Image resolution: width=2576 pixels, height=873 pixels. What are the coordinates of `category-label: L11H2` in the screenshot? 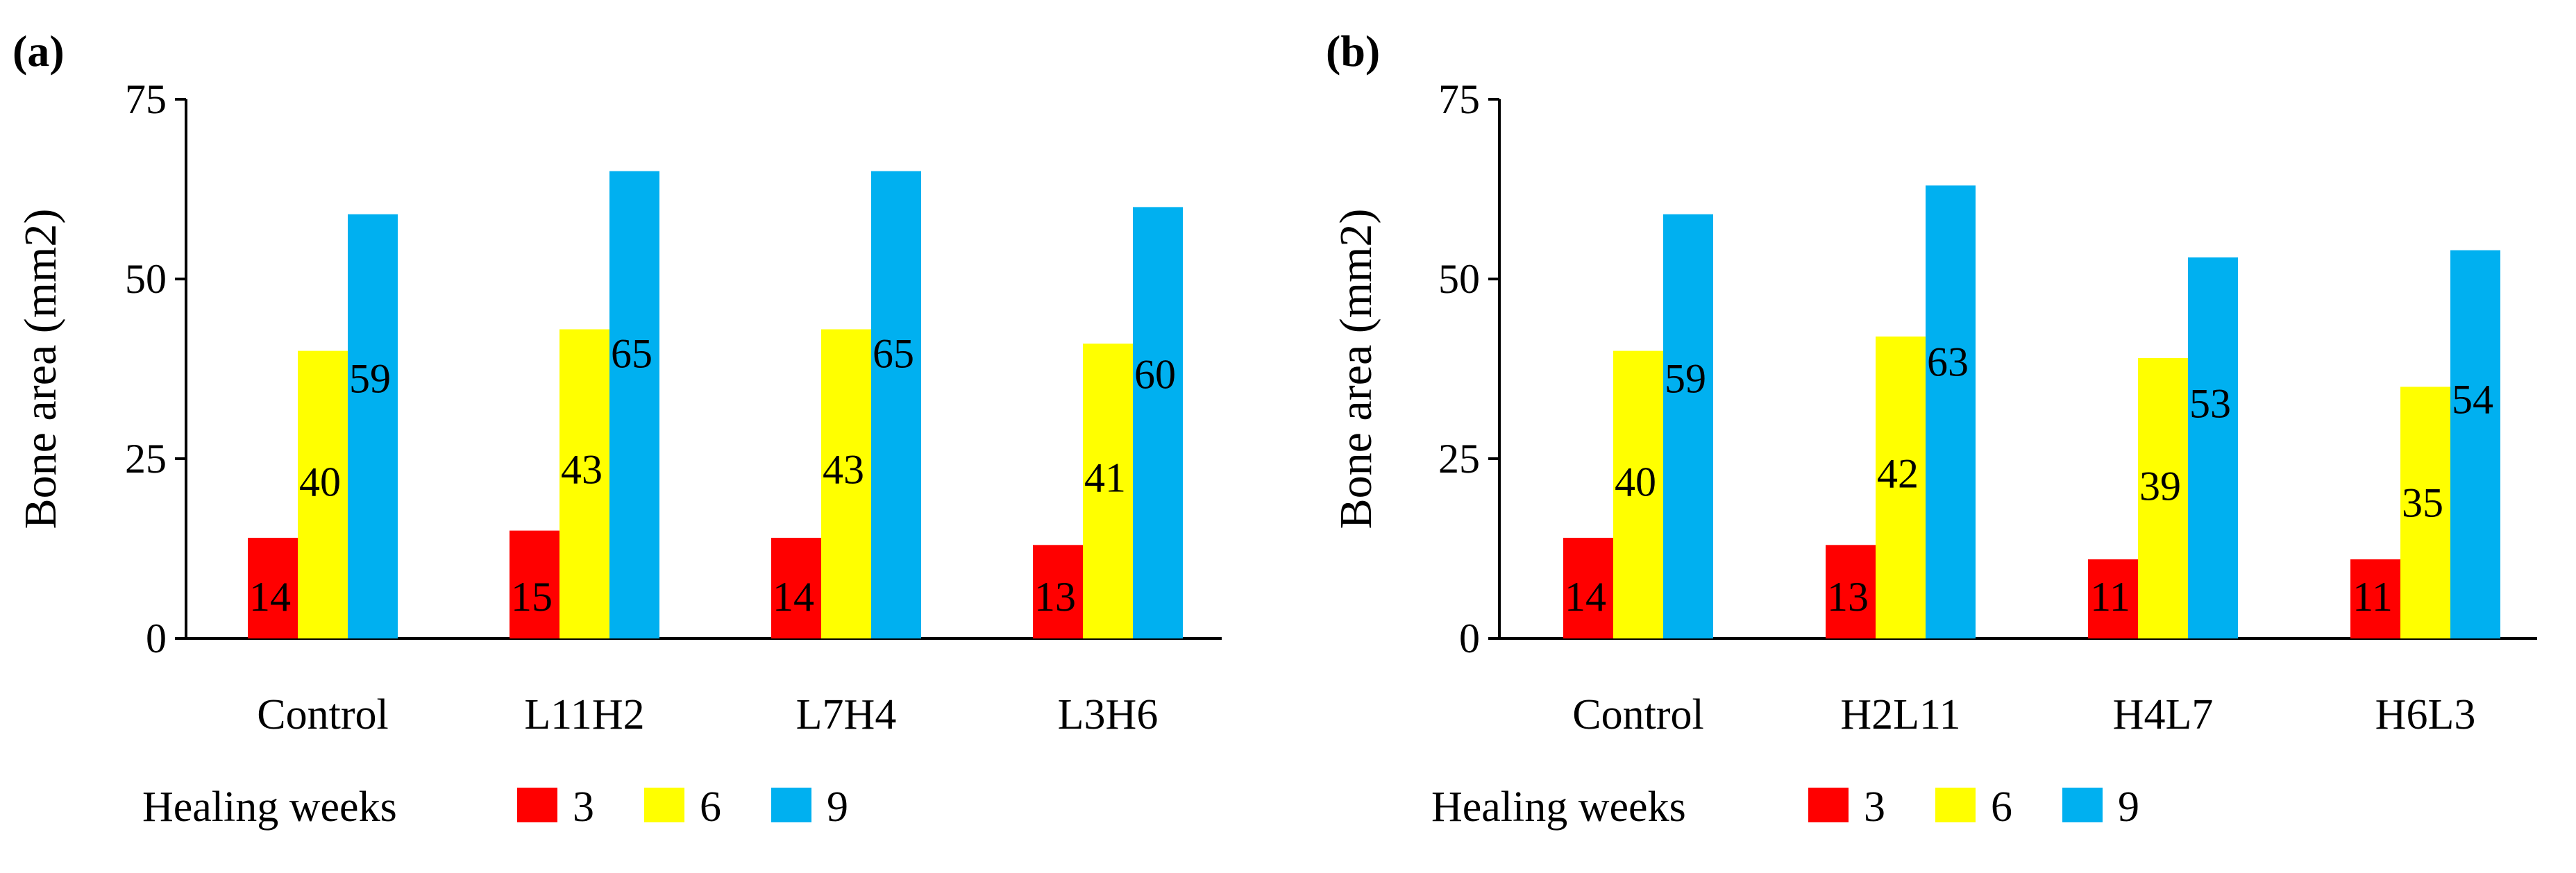 It's located at (584, 714).